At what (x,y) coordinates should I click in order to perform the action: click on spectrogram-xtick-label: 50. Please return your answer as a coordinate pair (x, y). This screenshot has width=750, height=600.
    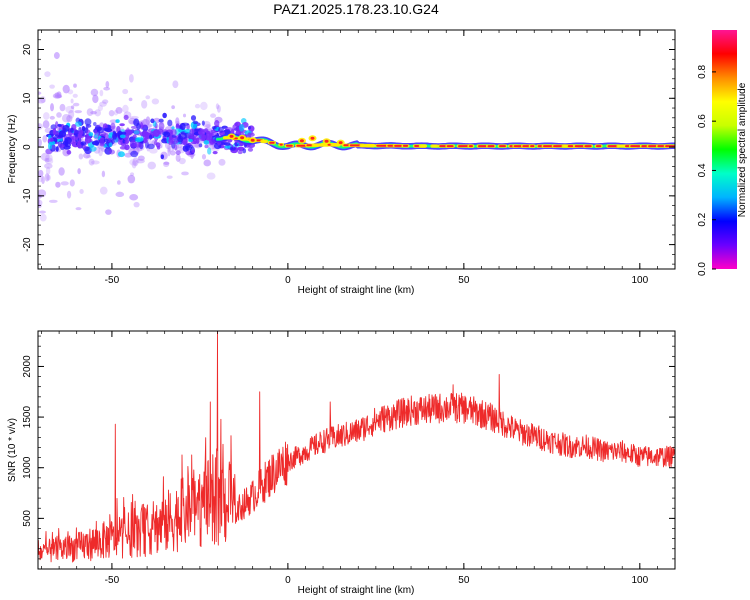
    Looking at the image, I should click on (464, 280).